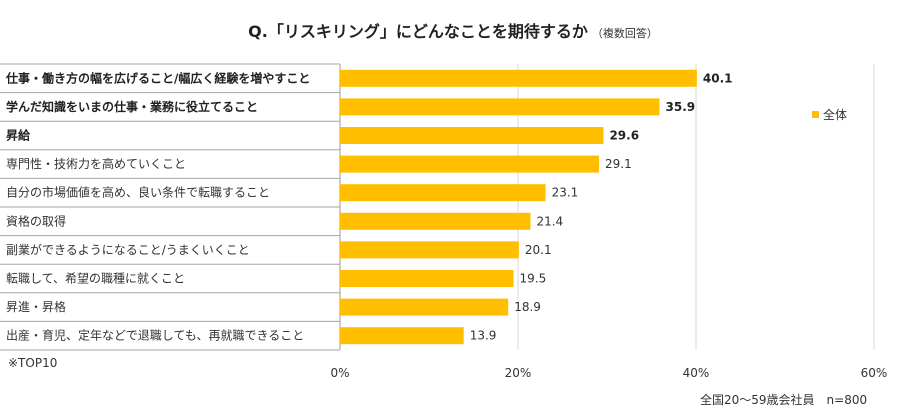 The height and width of the screenshot is (418, 906). What do you see at coordinates (538, 250) in the screenshot?
I see `value-label: 20.1` at bounding box center [538, 250].